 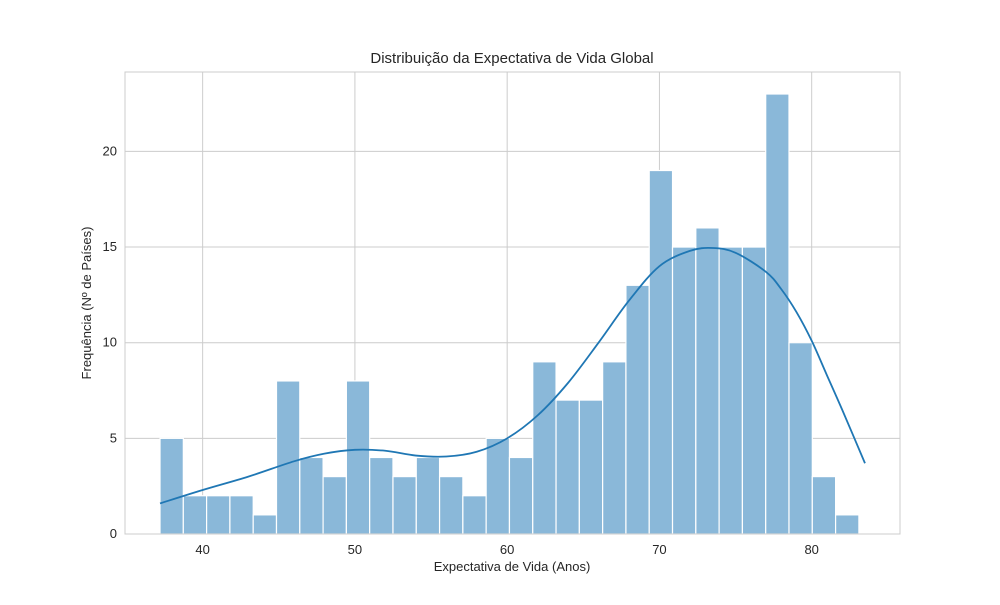 I want to click on y-tick-label: 10, so click(x=110, y=342).